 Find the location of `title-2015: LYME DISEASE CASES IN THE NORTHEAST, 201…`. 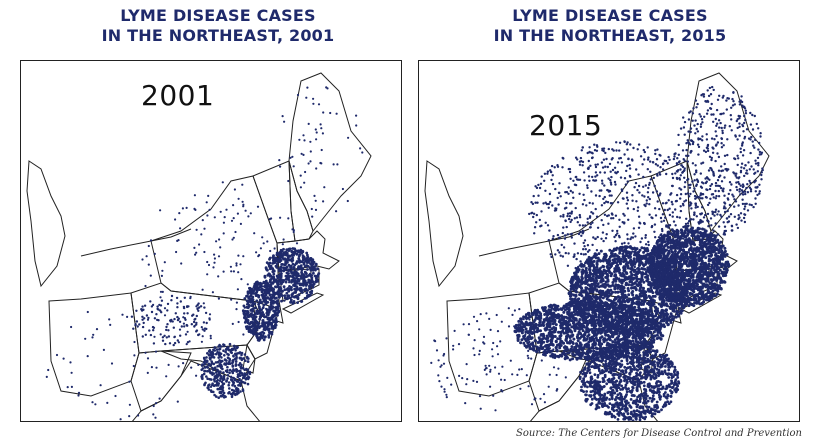

title-2015: LYME DISEASE CASES IN THE NORTHEAST, 201… is located at coordinates (610, 26).